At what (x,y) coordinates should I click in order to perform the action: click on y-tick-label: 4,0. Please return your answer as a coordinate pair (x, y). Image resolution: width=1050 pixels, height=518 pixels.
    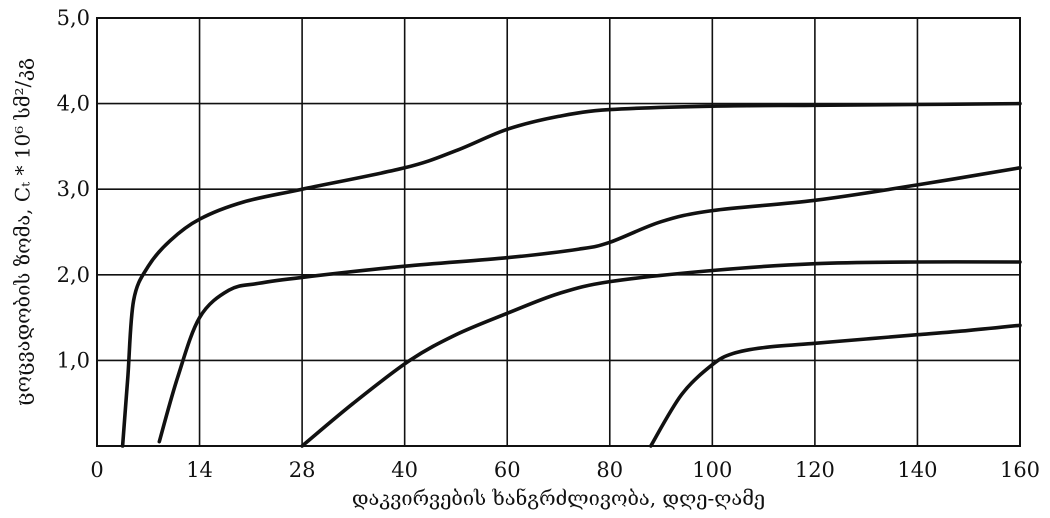
    Looking at the image, I should click on (73, 104).